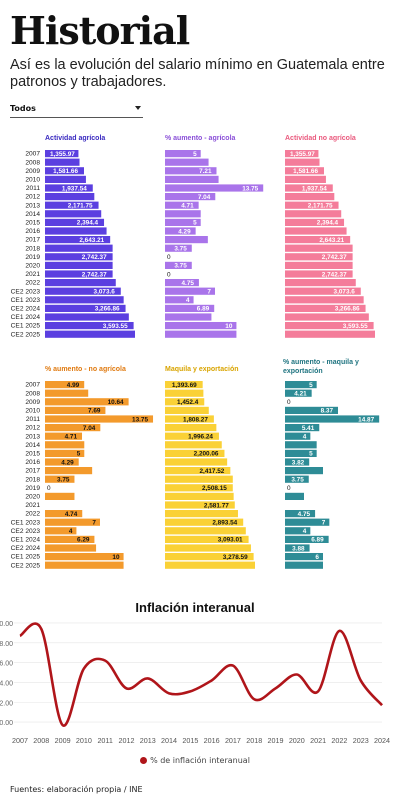 The image size is (400, 800). What do you see at coordinates (6, 644) in the screenshot?
I see `y-tick-label: 8.00` at bounding box center [6, 644].